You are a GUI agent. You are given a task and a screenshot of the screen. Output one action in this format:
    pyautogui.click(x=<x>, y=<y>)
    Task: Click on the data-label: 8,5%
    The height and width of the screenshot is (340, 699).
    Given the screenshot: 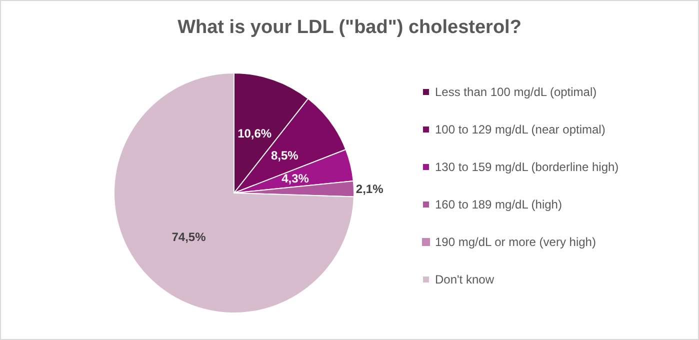 What is the action you would take?
    pyautogui.click(x=284, y=155)
    